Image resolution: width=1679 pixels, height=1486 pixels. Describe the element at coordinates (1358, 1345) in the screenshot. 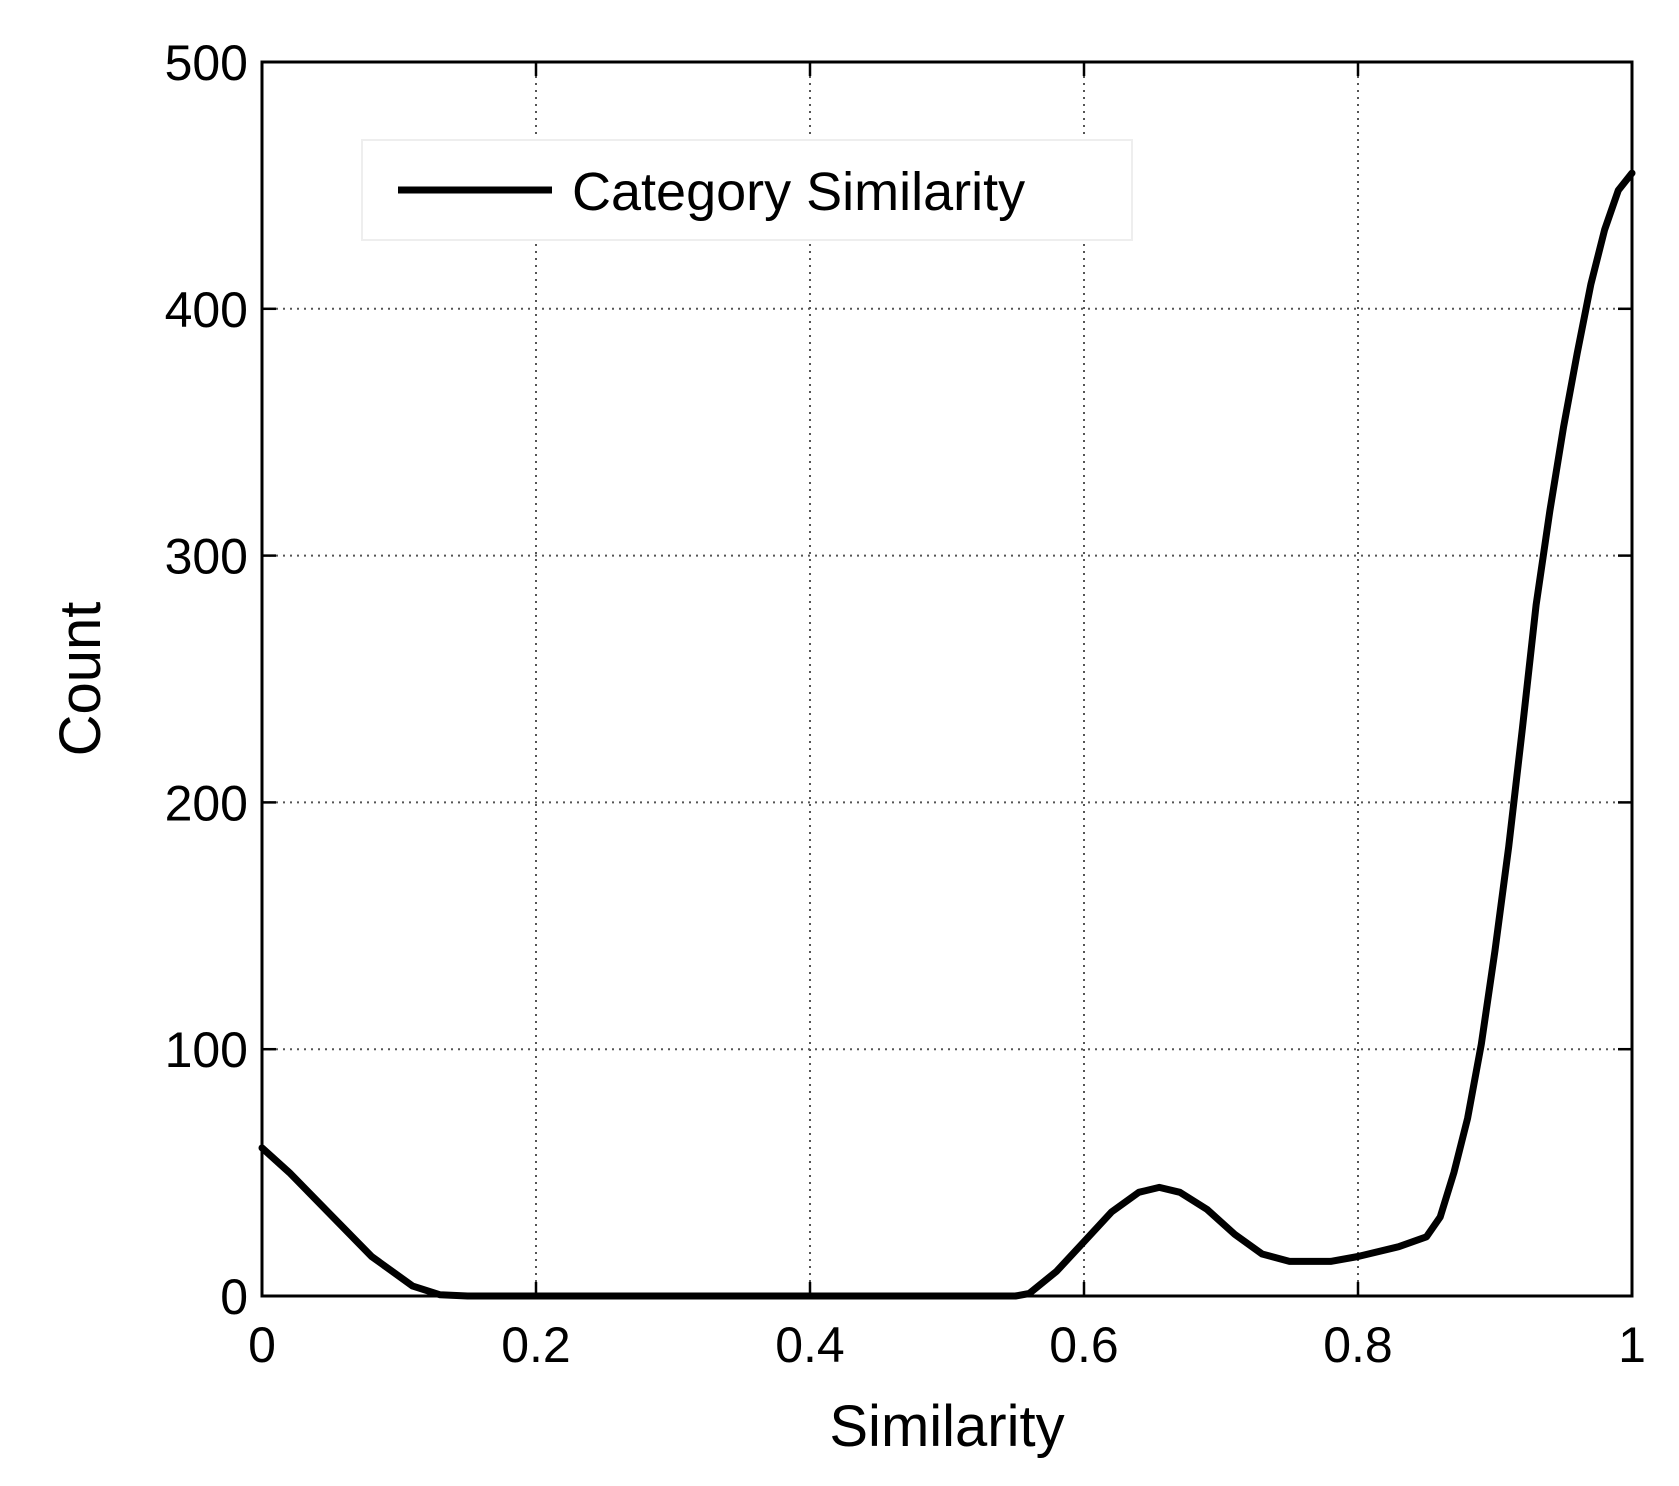

I see `x-tick-label-4: 0.8` at that location.